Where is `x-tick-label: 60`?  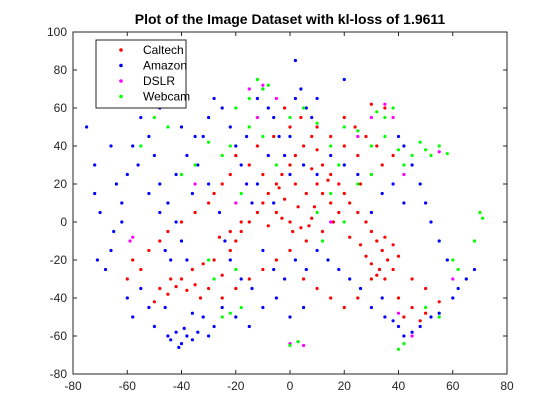
x-tick-label: 60 is located at coordinates (453, 386).